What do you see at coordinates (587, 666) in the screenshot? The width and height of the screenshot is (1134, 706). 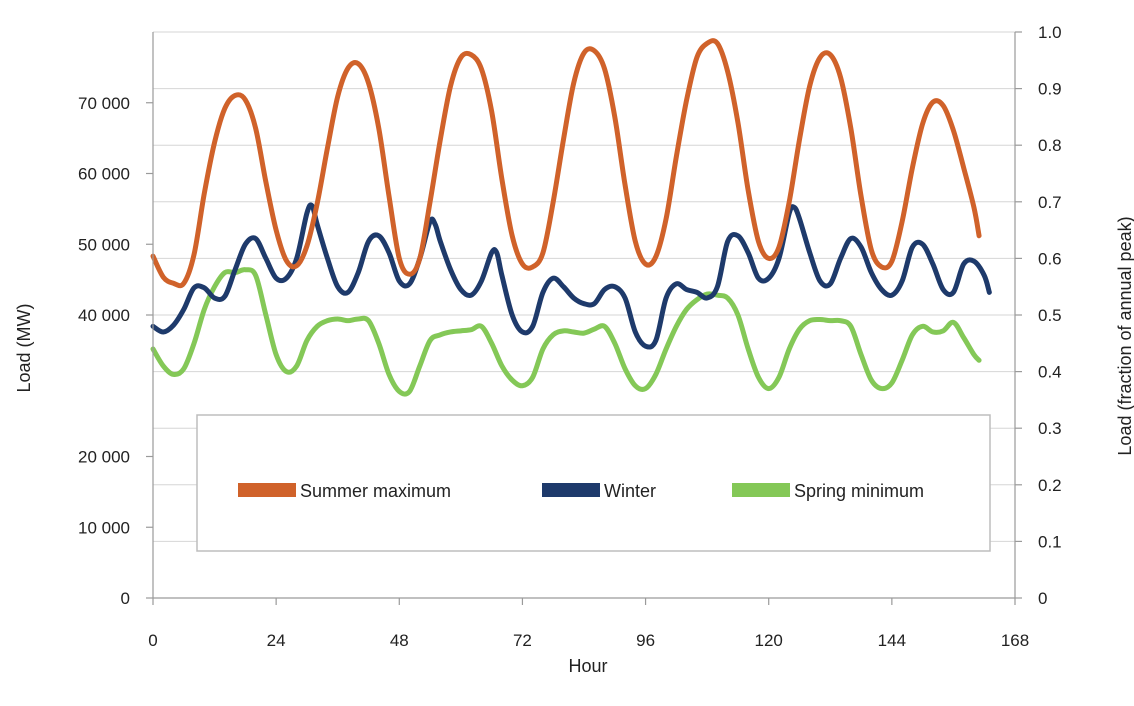 I see `x-axis-title: Hour` at bounding box center [587, 666].